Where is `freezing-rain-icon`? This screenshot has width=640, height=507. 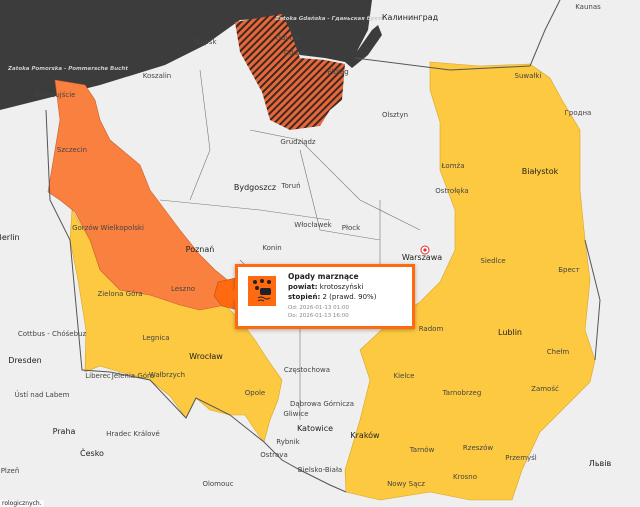 freezing-rain-icon is located at coordinates (262, 291).